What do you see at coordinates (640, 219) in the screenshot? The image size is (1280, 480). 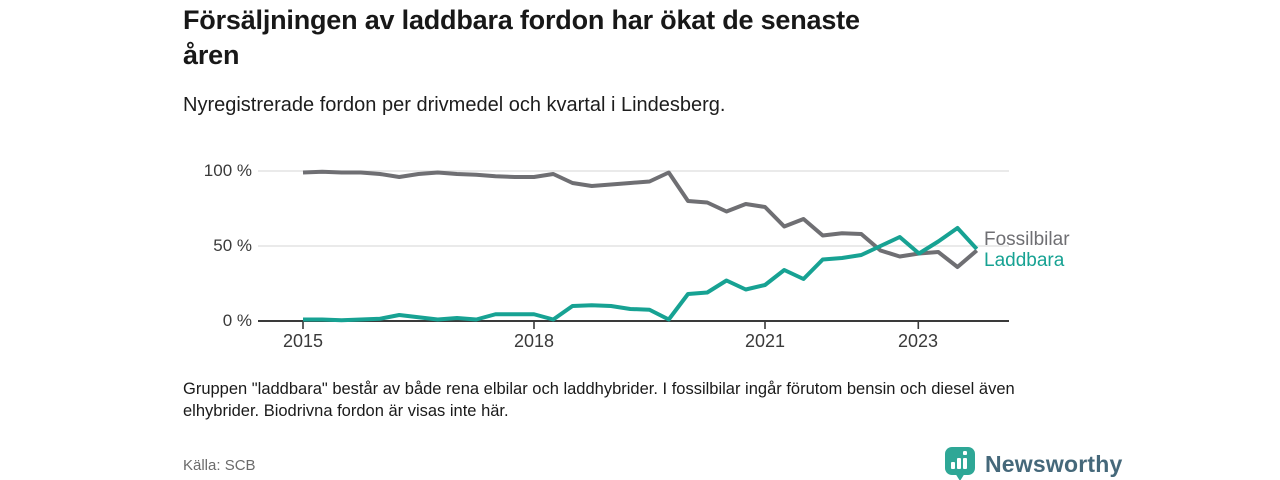 I see `line-series-fossilbilar` at bounding box center [640, 219].